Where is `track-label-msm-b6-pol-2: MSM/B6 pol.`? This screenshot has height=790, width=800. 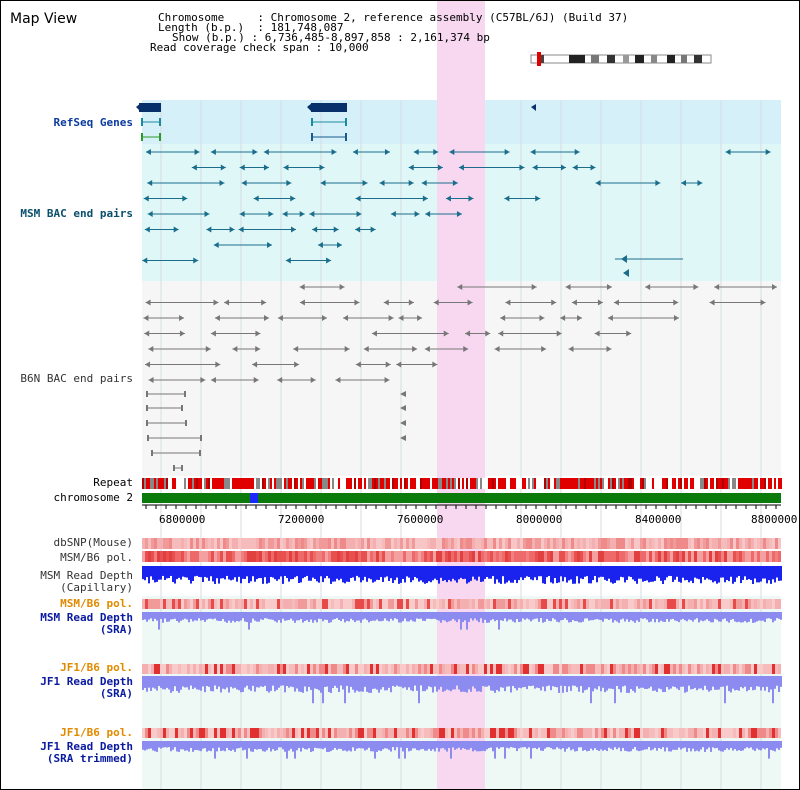 track-label-msm-b6-pol-2: MSM/B6 pol. is located at coordinates (96, 603).